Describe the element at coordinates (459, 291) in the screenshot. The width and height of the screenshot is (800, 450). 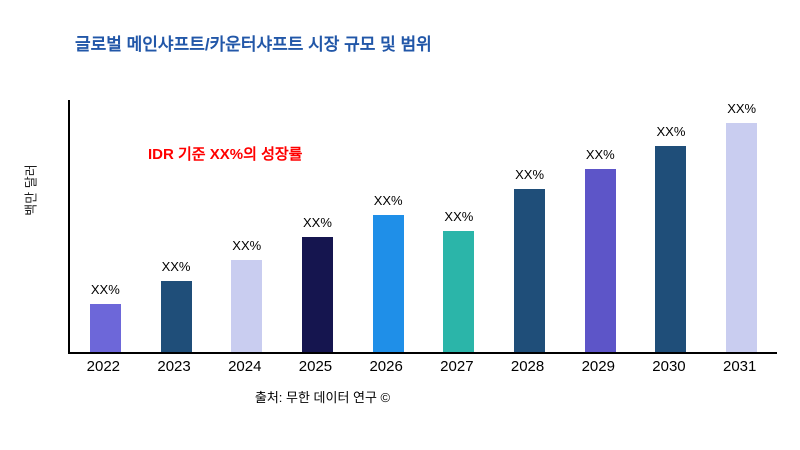
I see `bar-2027` at that location.